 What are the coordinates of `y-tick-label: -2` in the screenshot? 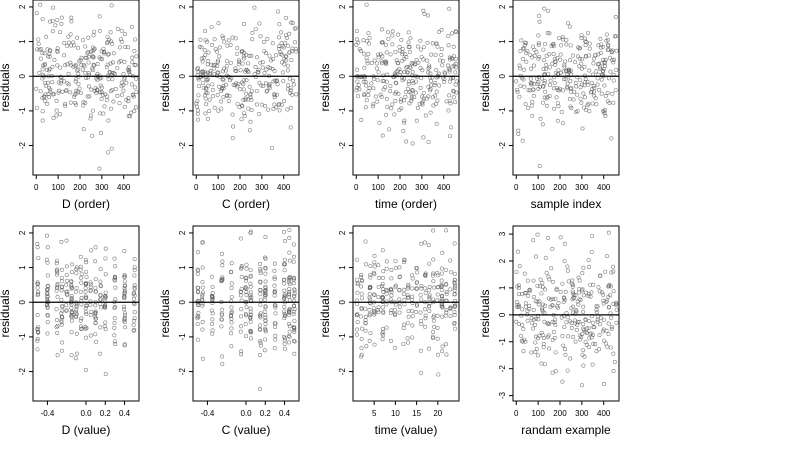 It's located at (182, 371).